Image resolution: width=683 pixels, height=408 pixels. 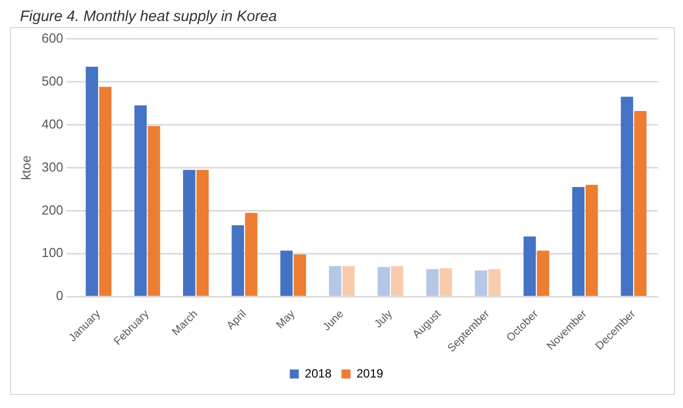 I want to click on x-tick-label: July, so click(x=384, y=319).